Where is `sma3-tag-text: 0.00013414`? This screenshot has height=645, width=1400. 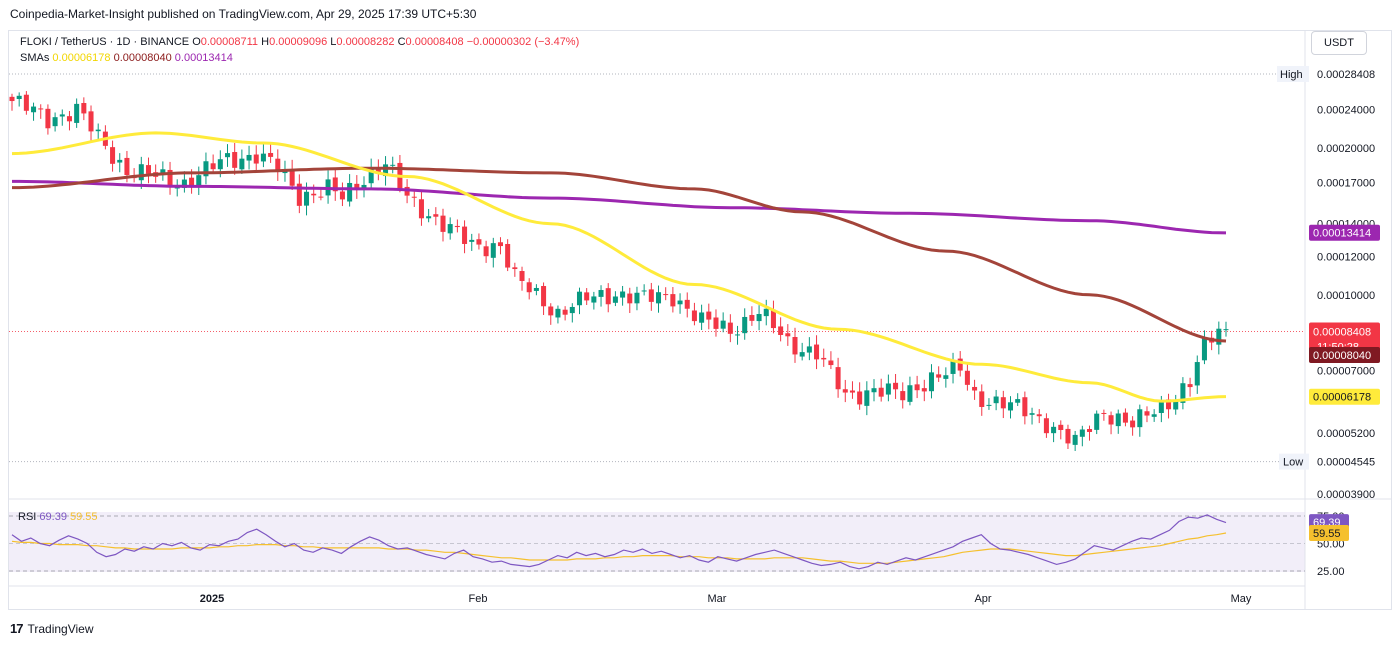 sma3-tag-text: 0.00013414 is located at coordinates (1342, 234).